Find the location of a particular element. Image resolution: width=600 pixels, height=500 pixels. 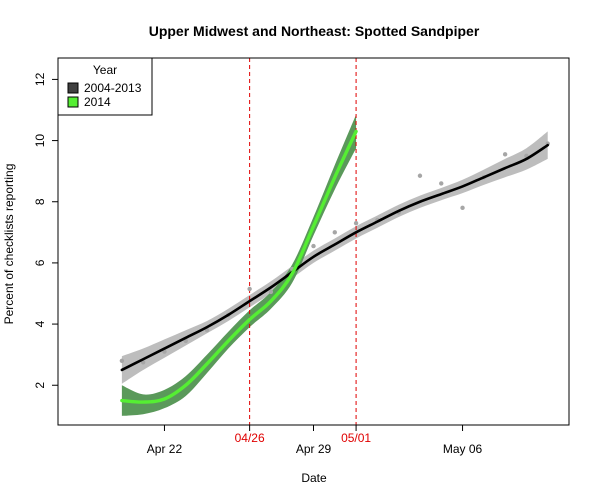

y-tick-label-1: 4 is located at coordinates (40, 323).